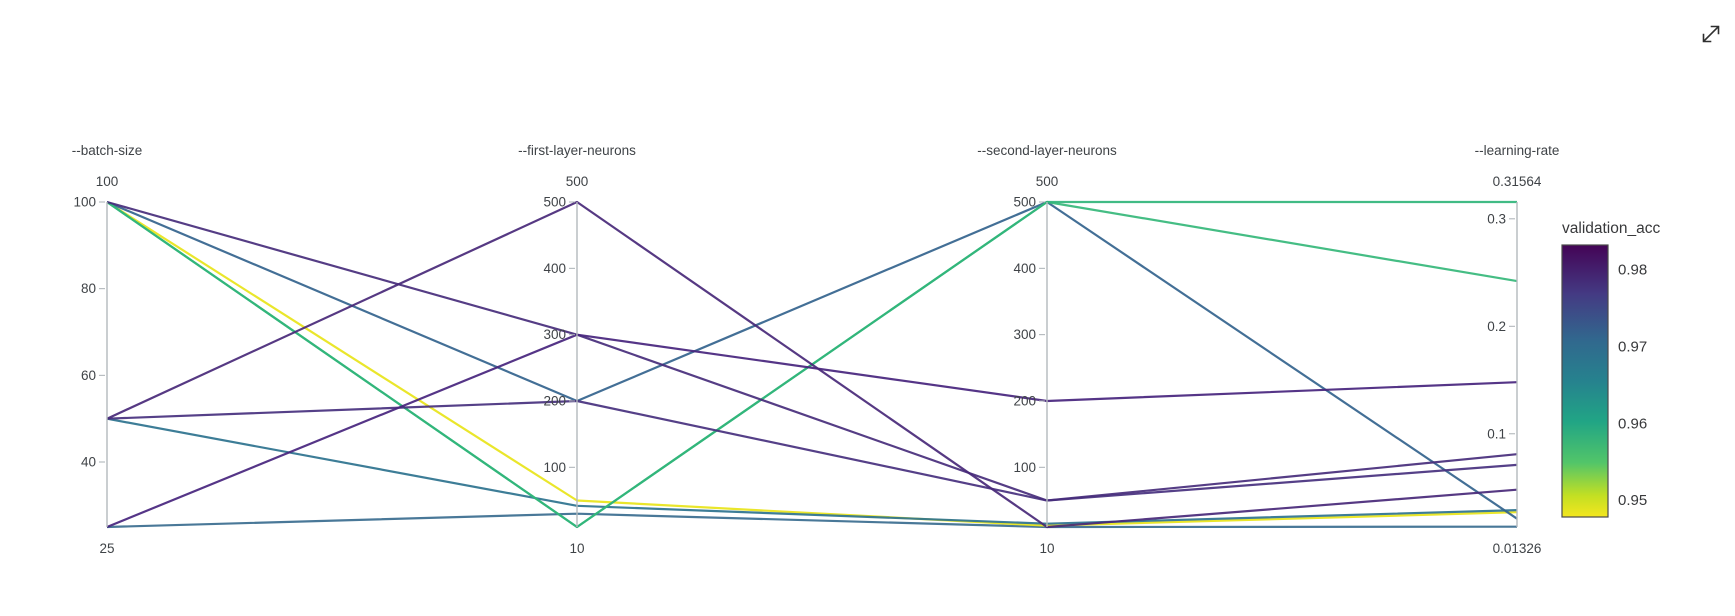 The height and width of the screenshot is (616, 1735). I want to click on tick-label: 40, so click(88, 462).